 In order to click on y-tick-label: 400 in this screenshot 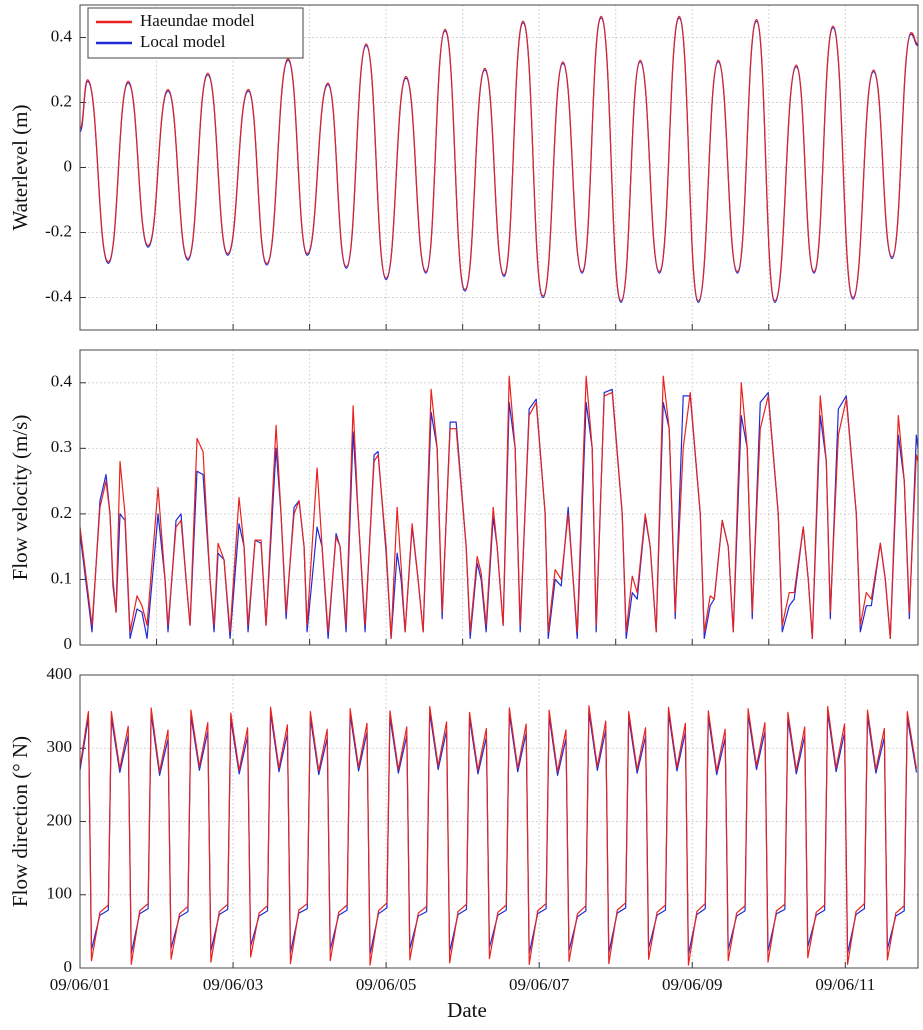, I will do `click(60, 673)`.